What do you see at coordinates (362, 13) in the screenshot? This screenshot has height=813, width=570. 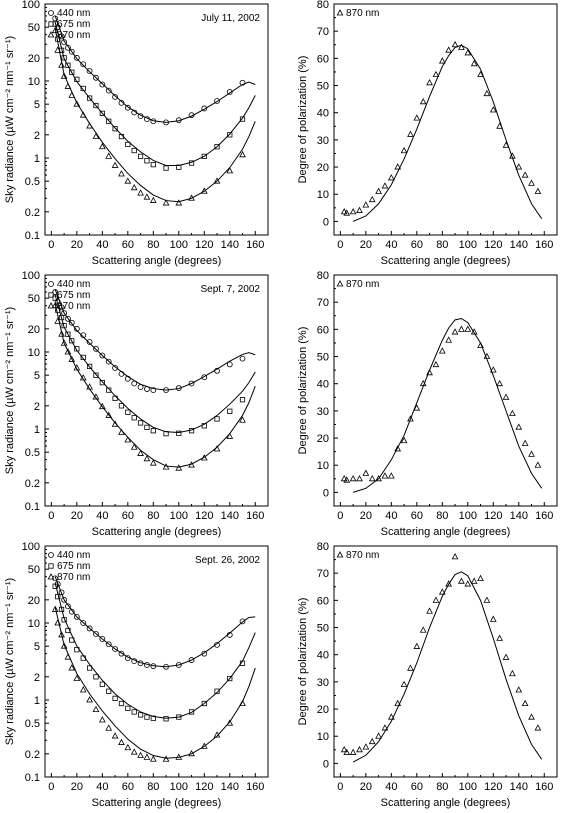 I see `legend-label: 870 nm` at bounding box center [362, 13].